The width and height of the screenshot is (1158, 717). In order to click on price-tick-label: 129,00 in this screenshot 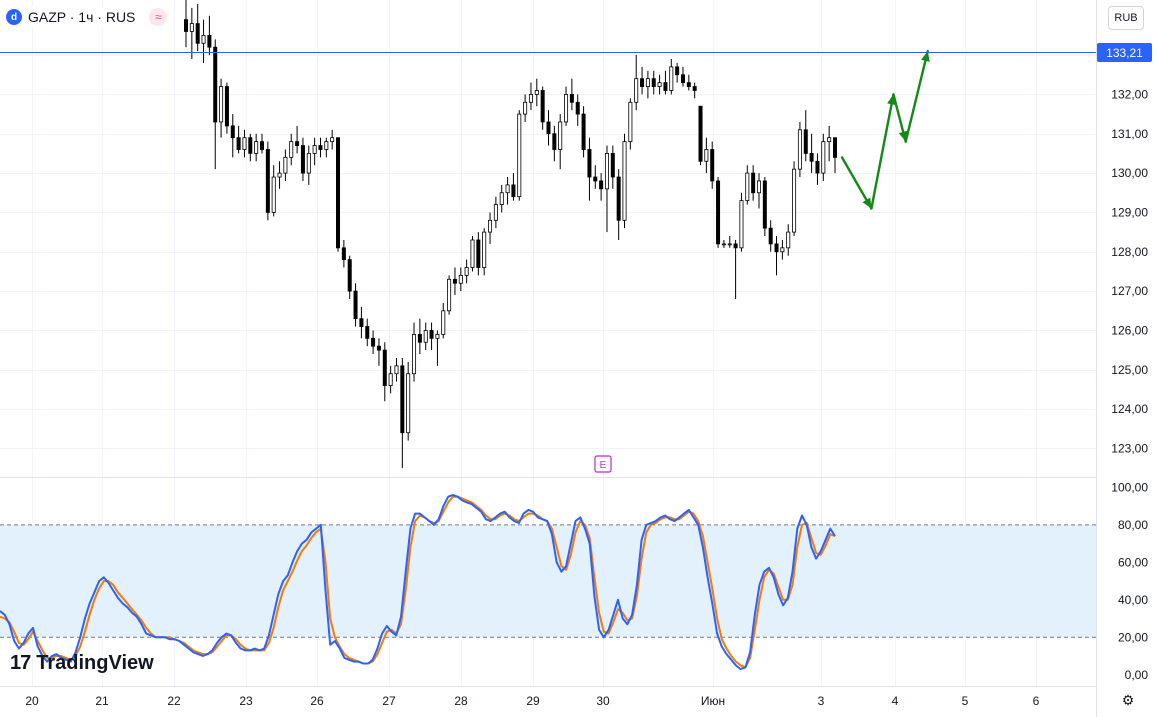, I will do `click(1129, 212)`.